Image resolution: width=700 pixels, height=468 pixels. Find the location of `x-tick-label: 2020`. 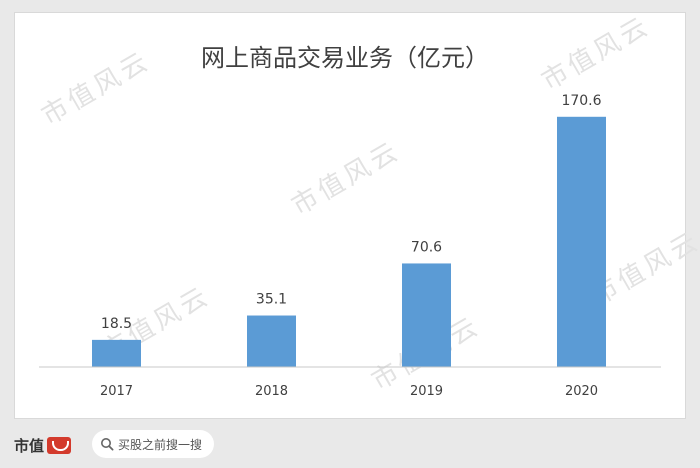

x-tick-label: 2020 is located at coordinates (581, 391).